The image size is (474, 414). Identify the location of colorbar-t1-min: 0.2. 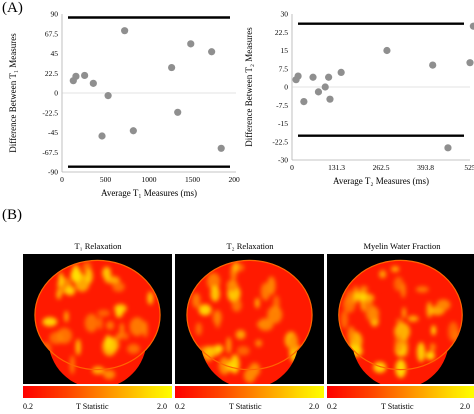
(28, 406).